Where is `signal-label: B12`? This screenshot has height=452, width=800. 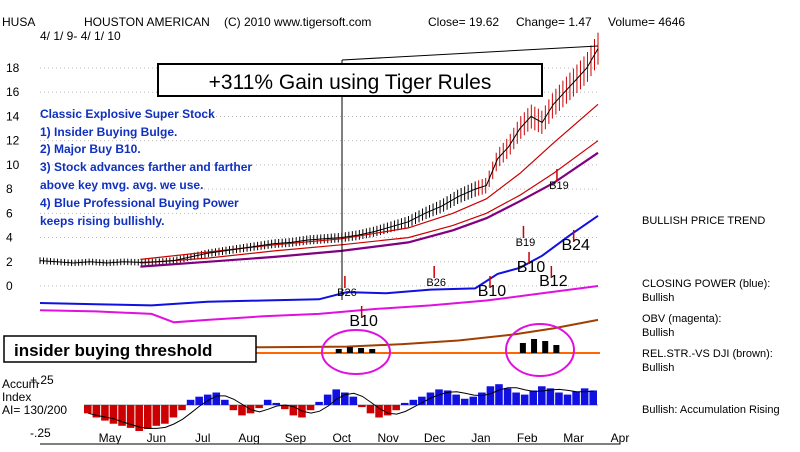
signal-label: B12 is located at coordinates (553, 281).